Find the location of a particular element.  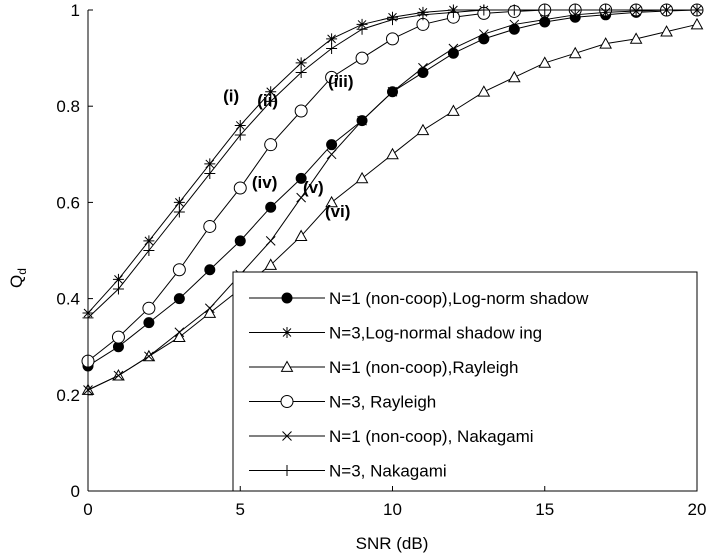

y-axis-label: Qd is located at coordinates (18, 278).